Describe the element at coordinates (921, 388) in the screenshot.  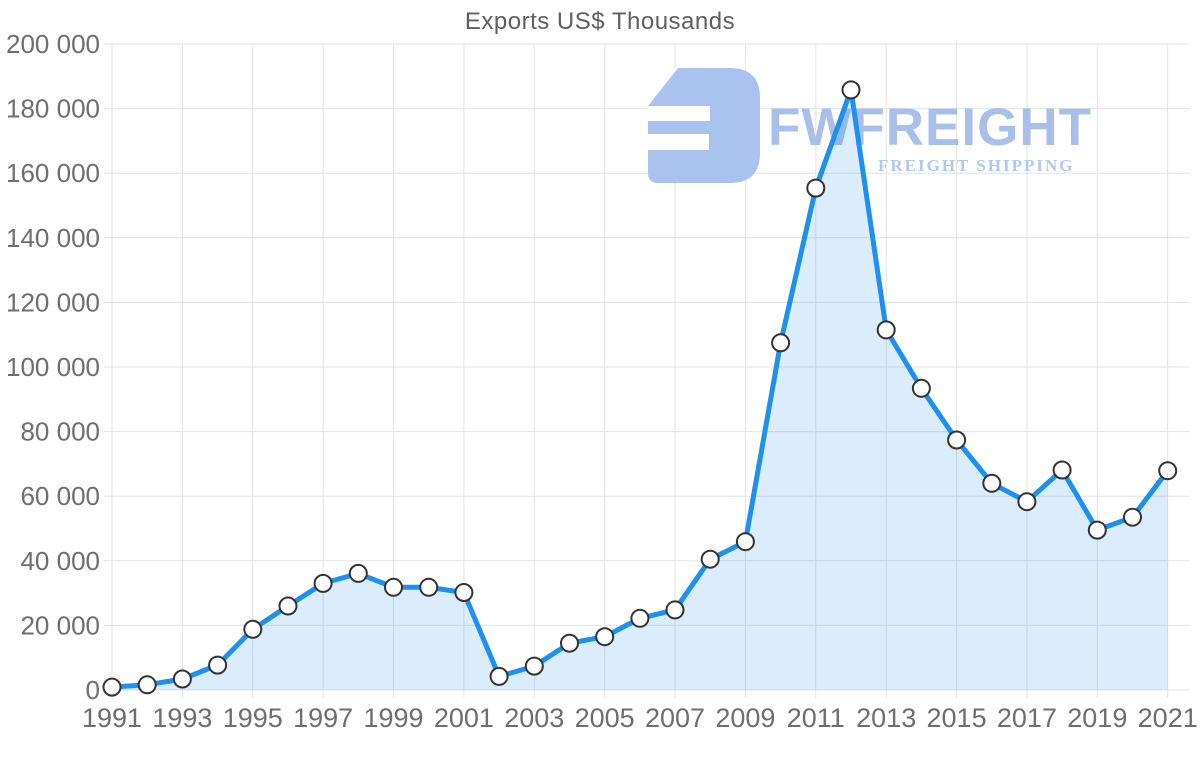
I see `data-point-2014` at that location.